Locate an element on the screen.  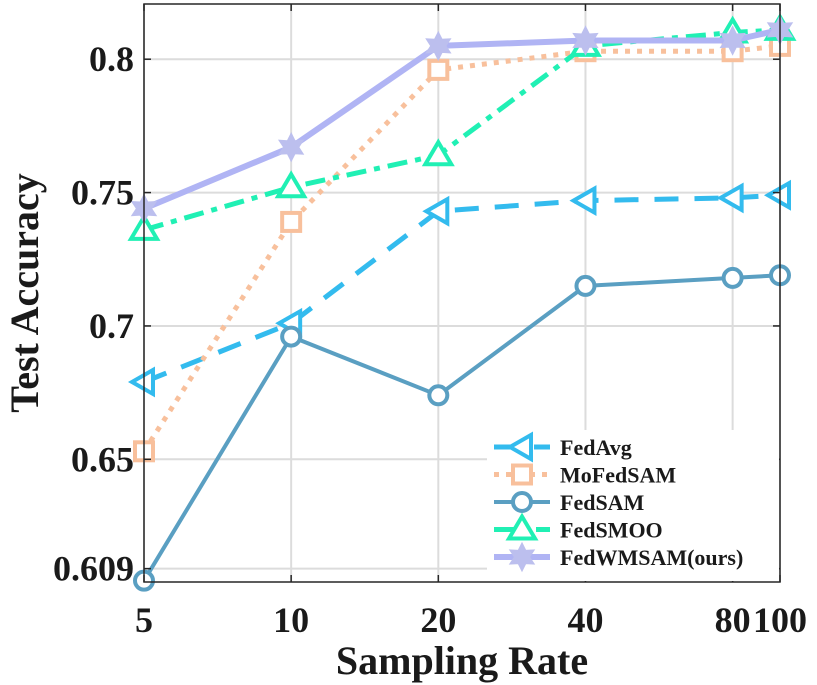
x-tick-label: 5 is located at coordinates (144, 620).